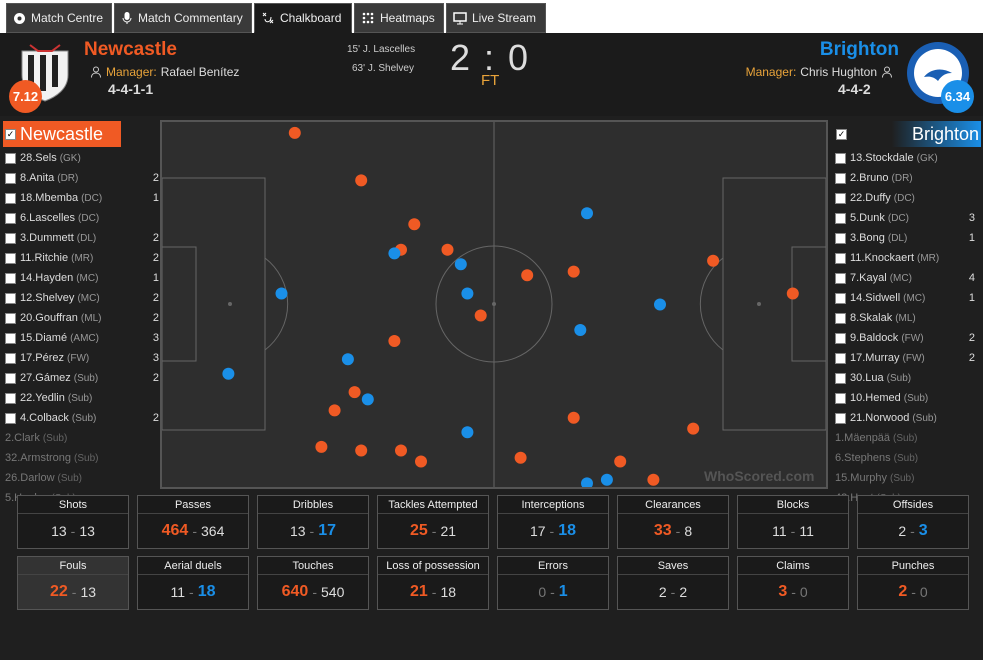 The height and width of the screenshot is (660, 983). I want to click on stat-box: Punches 2-0, so click(913, 583).